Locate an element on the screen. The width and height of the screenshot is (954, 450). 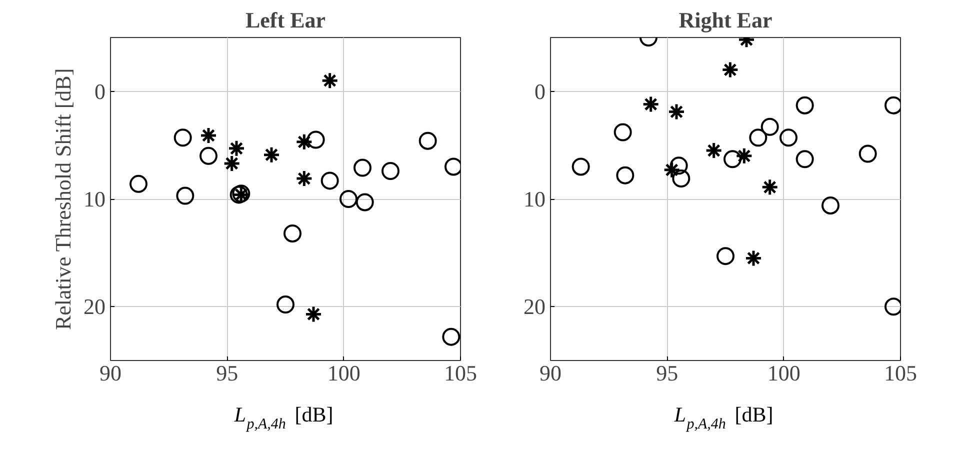
chart-title: Left Ear is located at coordinates (285, 20).